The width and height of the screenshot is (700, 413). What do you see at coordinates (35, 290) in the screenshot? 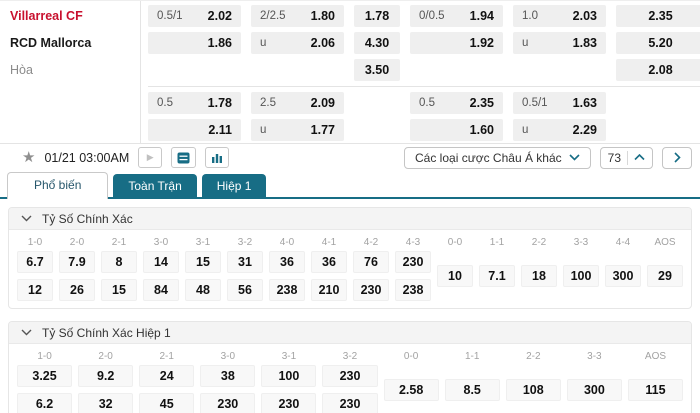
I see `score-odds: 12` at bounding box center [35, 290].